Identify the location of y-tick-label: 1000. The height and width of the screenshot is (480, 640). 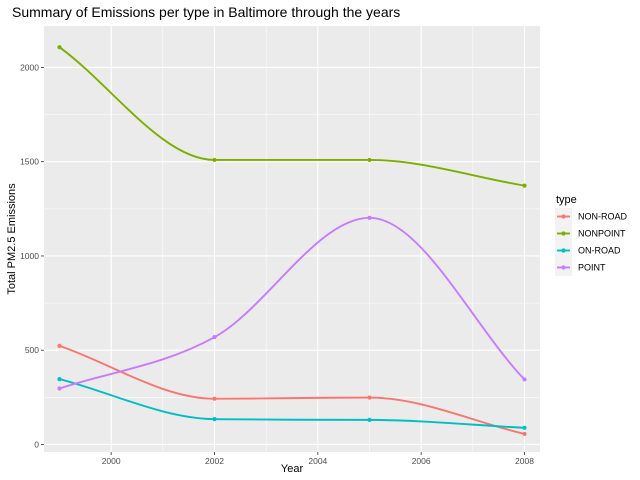
(29, 256).